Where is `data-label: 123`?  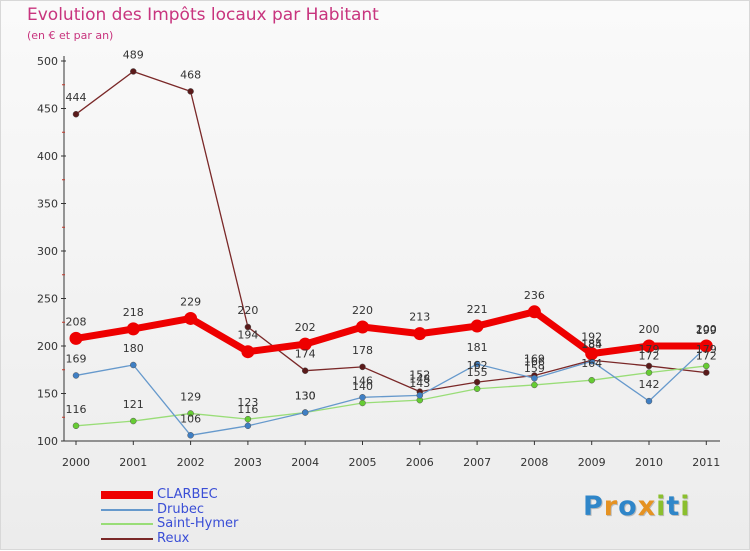
data-label: 123 is located at coordinates (247, 402).